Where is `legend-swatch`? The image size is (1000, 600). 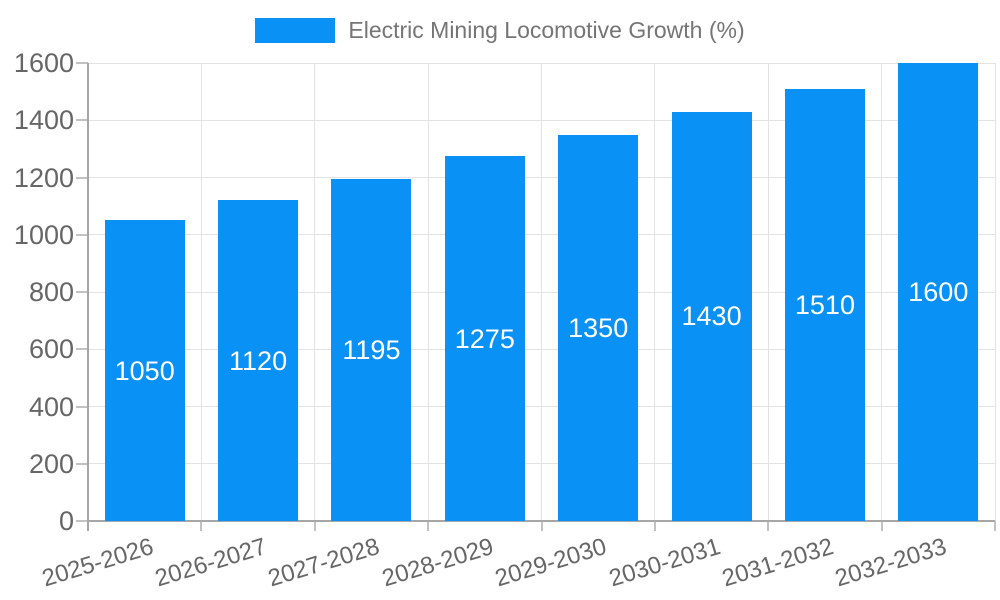 legend-swatch is located at coordinates (295, 30).